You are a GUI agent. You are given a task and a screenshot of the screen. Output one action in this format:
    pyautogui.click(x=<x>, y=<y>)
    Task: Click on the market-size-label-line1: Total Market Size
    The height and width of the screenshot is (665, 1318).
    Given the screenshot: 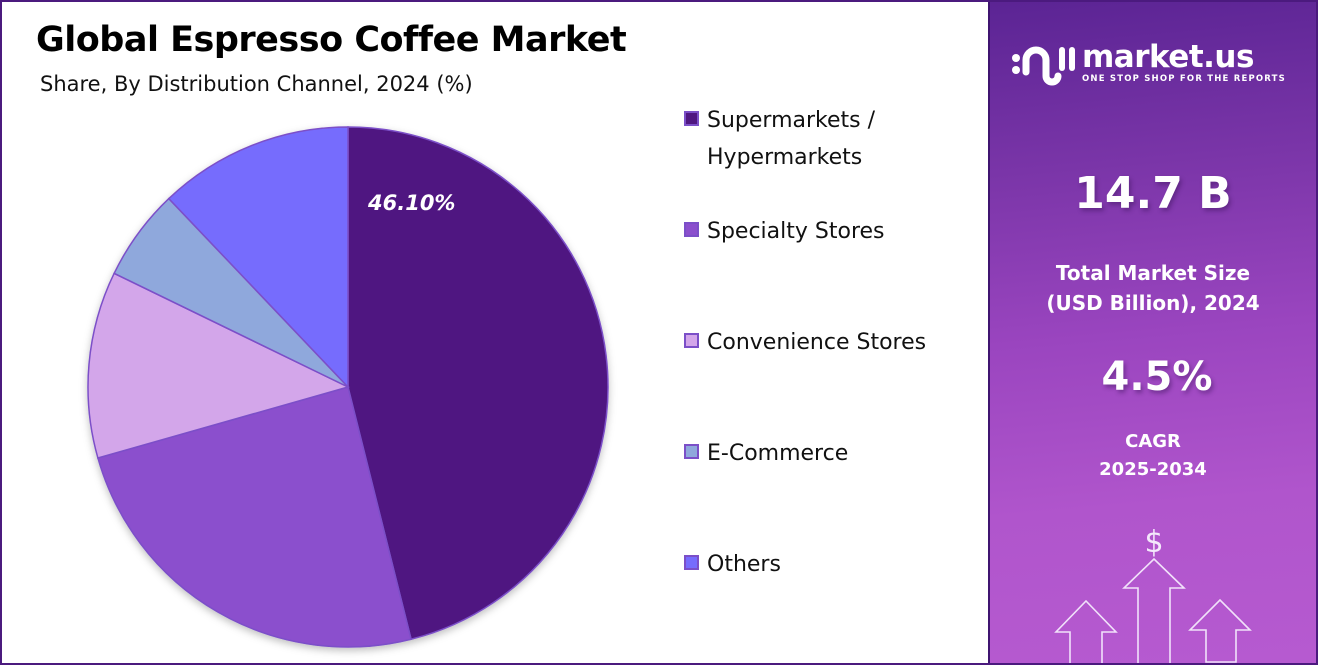 What is the action you would take?
    pyautogui.click(x=1153, y=273)
    